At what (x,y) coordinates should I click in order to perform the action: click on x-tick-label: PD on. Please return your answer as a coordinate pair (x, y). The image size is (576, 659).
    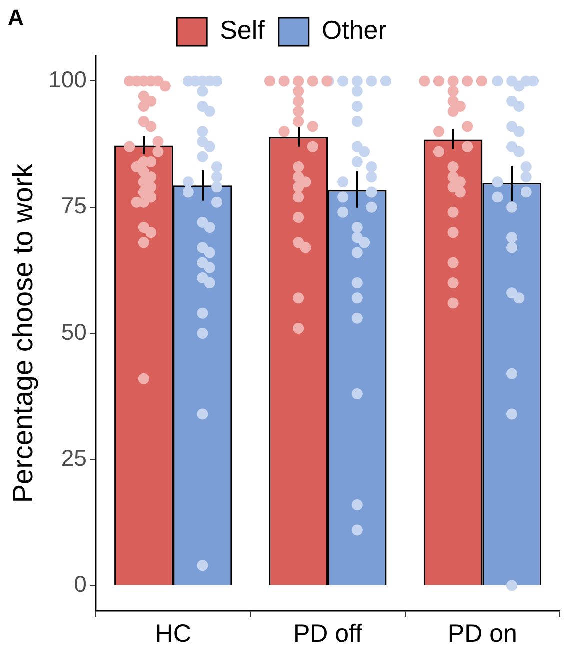
    Looking at the image, I should click on (483, 634).